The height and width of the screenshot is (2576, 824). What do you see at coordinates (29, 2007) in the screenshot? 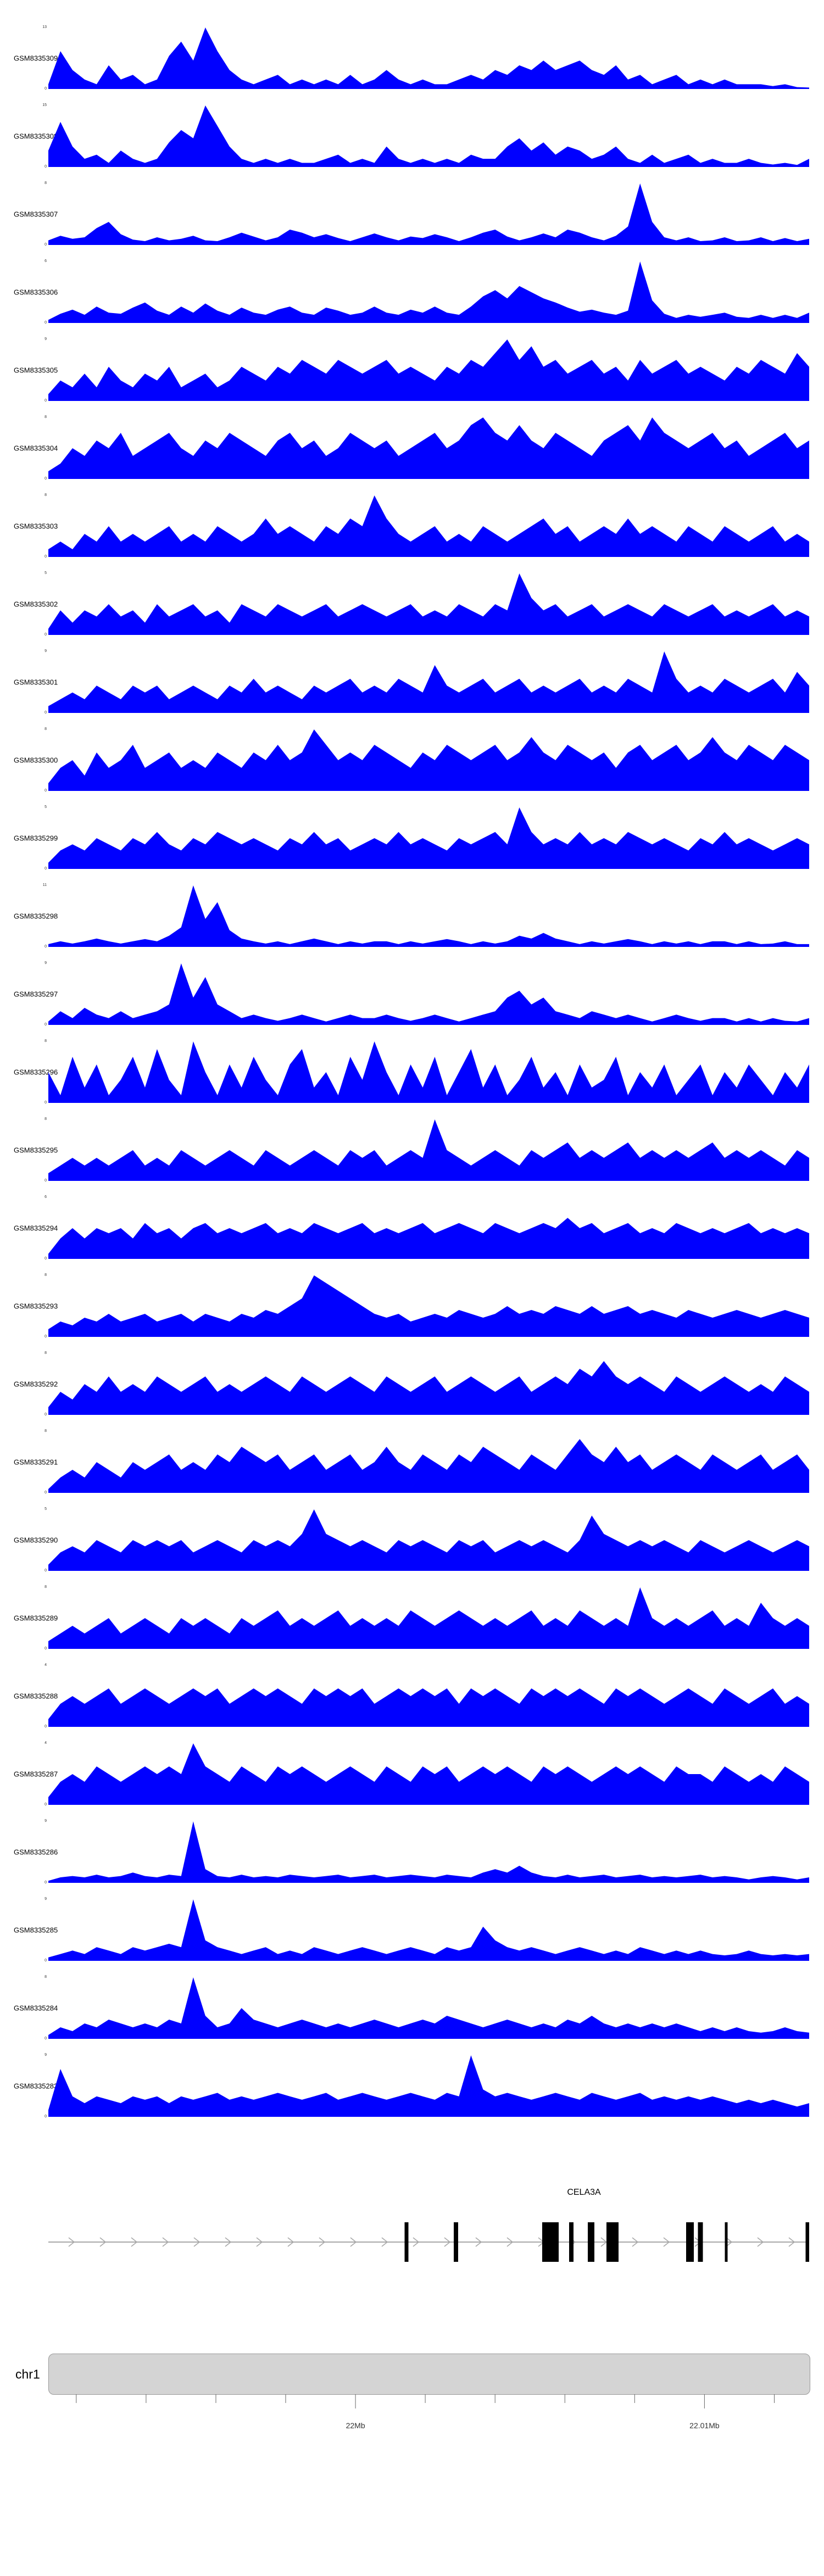
I see `track-label-column: GSM8335284 8 0` at bounding box center [29, 2007].